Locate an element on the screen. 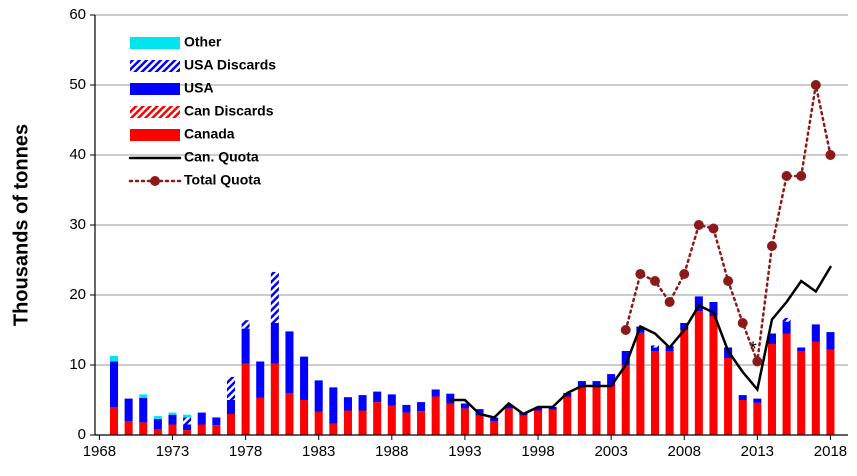  x-tick-label: 2008 is located at coordinates (684, 451).